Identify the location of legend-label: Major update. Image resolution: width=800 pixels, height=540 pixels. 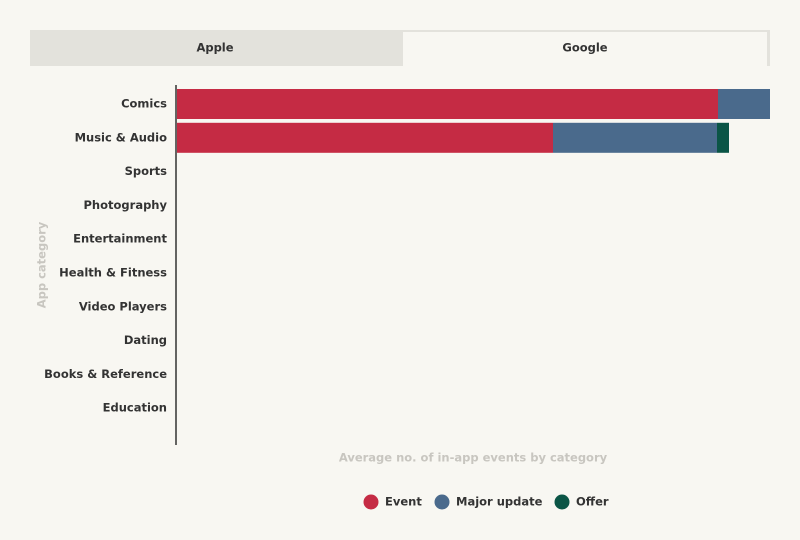
(499, 502).